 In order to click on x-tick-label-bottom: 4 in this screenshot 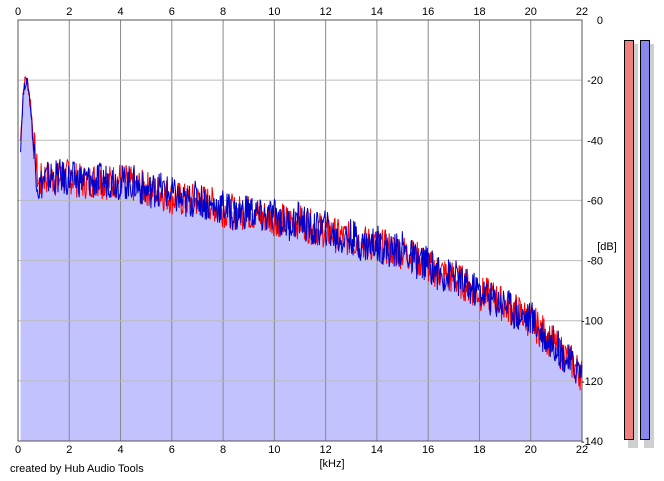, I will do `click(120, 450)`.